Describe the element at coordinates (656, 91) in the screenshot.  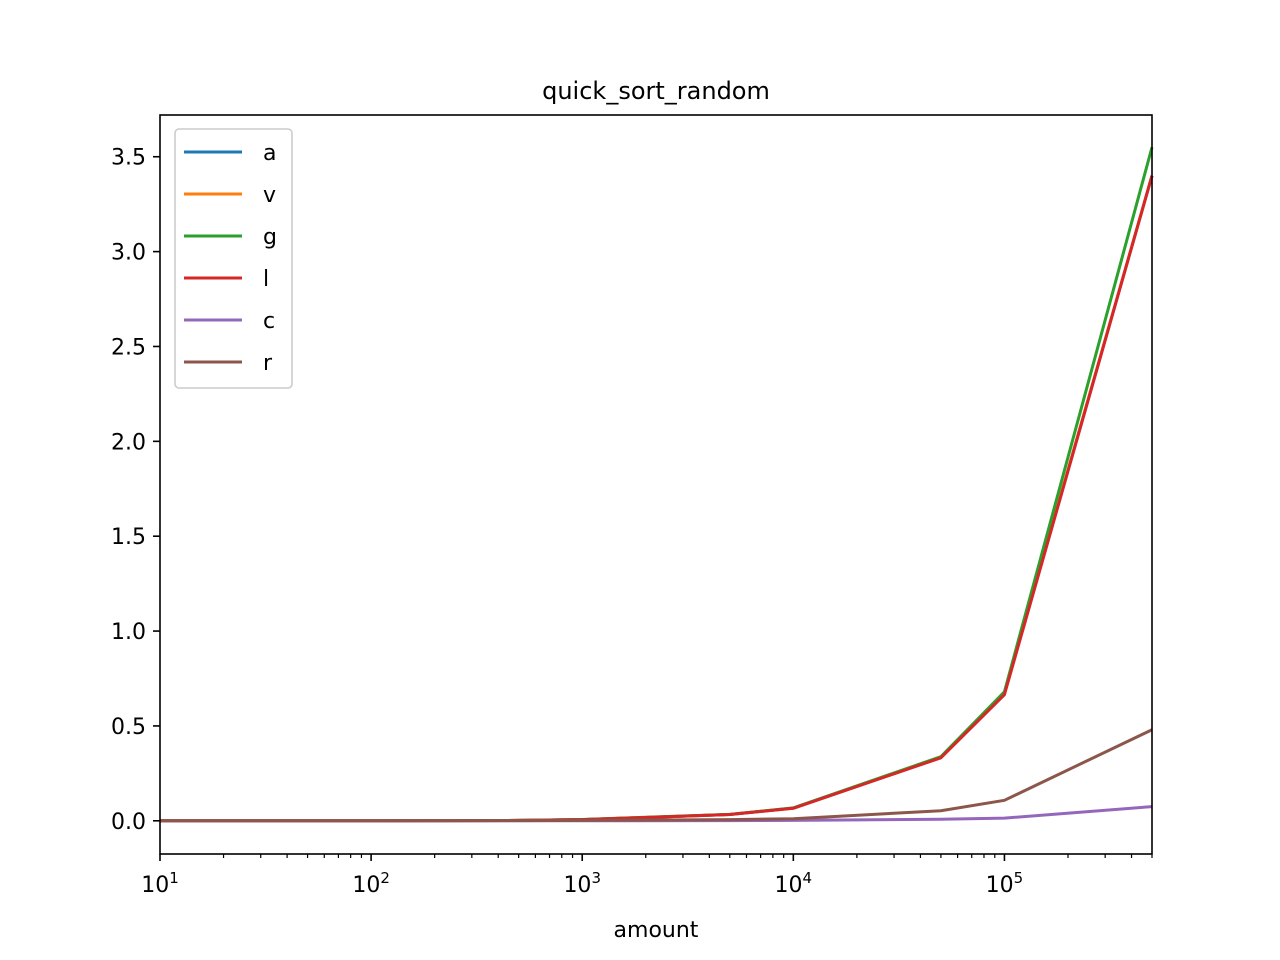
I see `chart-title: quick_sort_random` at that location.